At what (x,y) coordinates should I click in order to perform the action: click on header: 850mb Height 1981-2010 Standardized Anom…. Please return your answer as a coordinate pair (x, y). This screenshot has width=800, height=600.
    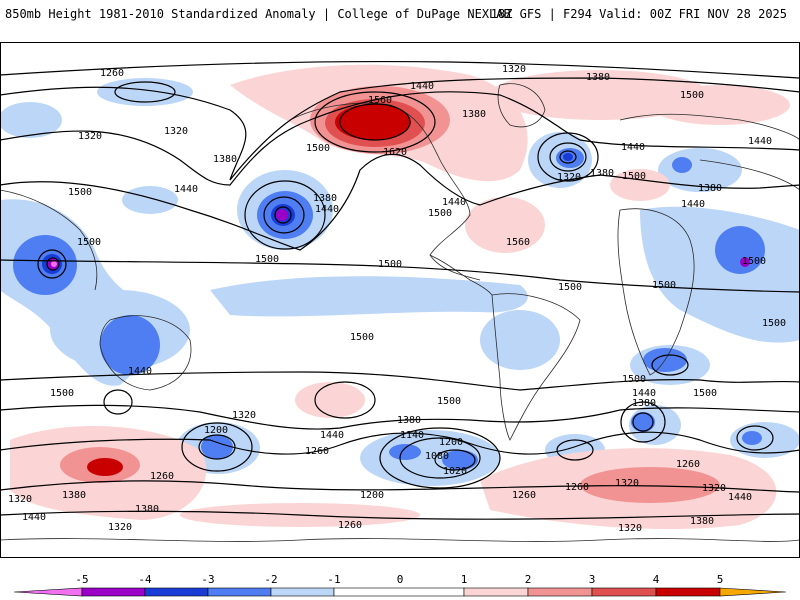
    Looking at the image, I should click on (400, 16).